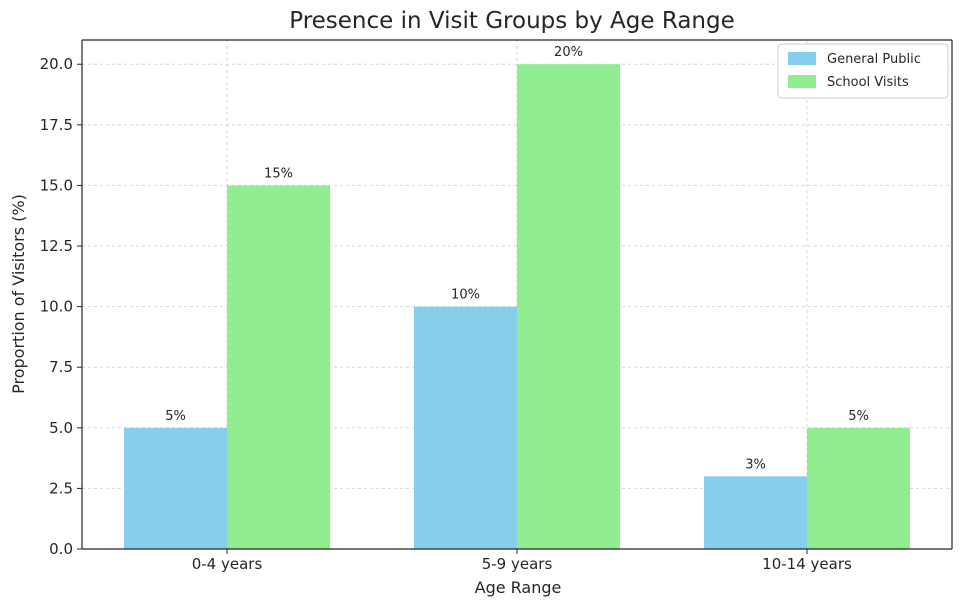  I want to click on y-tick-label: 0.0, so click(61, 549).